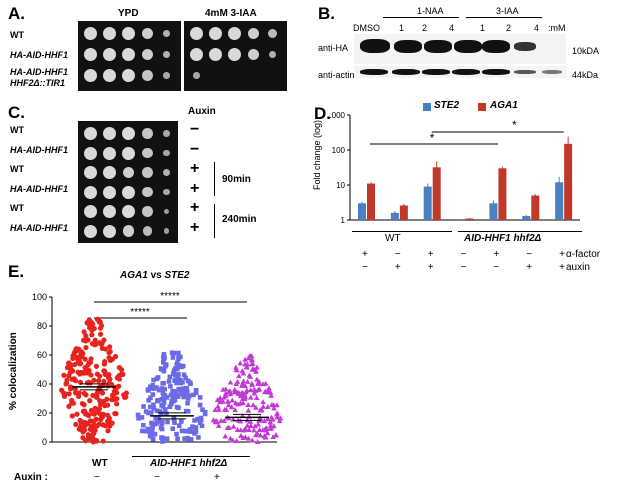 The width and height of the screenshot is (617, 483). Describe the element at coordinates (39, 188) in the screenshot. I see `panel-c-row-label: HA-AID-HHF1` at that location.